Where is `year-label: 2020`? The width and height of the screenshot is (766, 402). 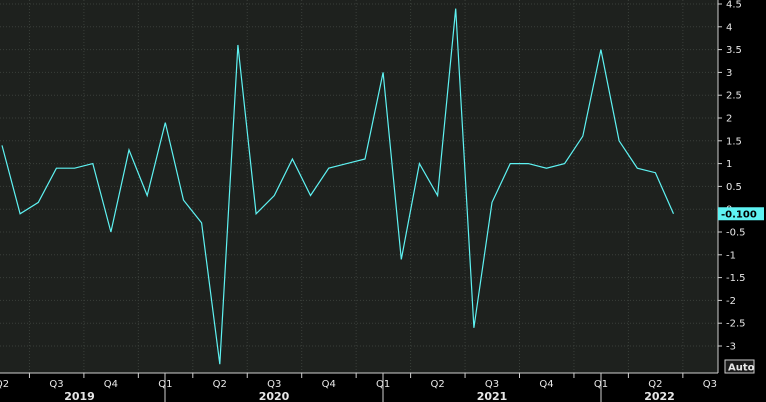 year-label: 2020 is located at coordinates (274, 396).